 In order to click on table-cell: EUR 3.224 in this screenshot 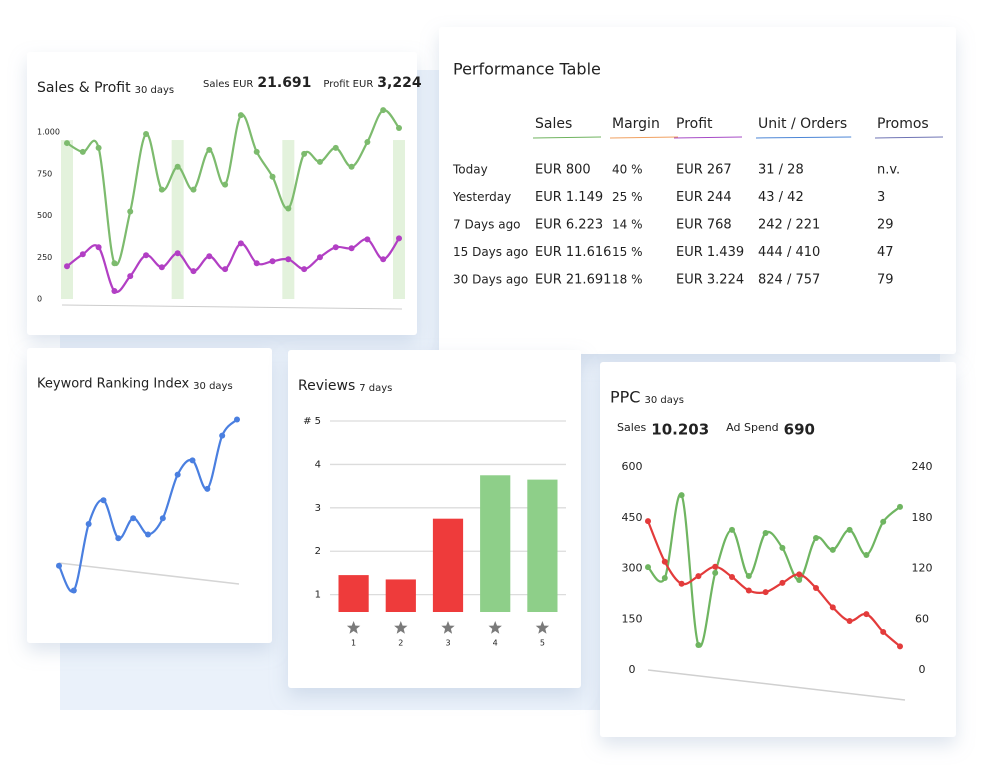, I will do `click(710, 280)`.